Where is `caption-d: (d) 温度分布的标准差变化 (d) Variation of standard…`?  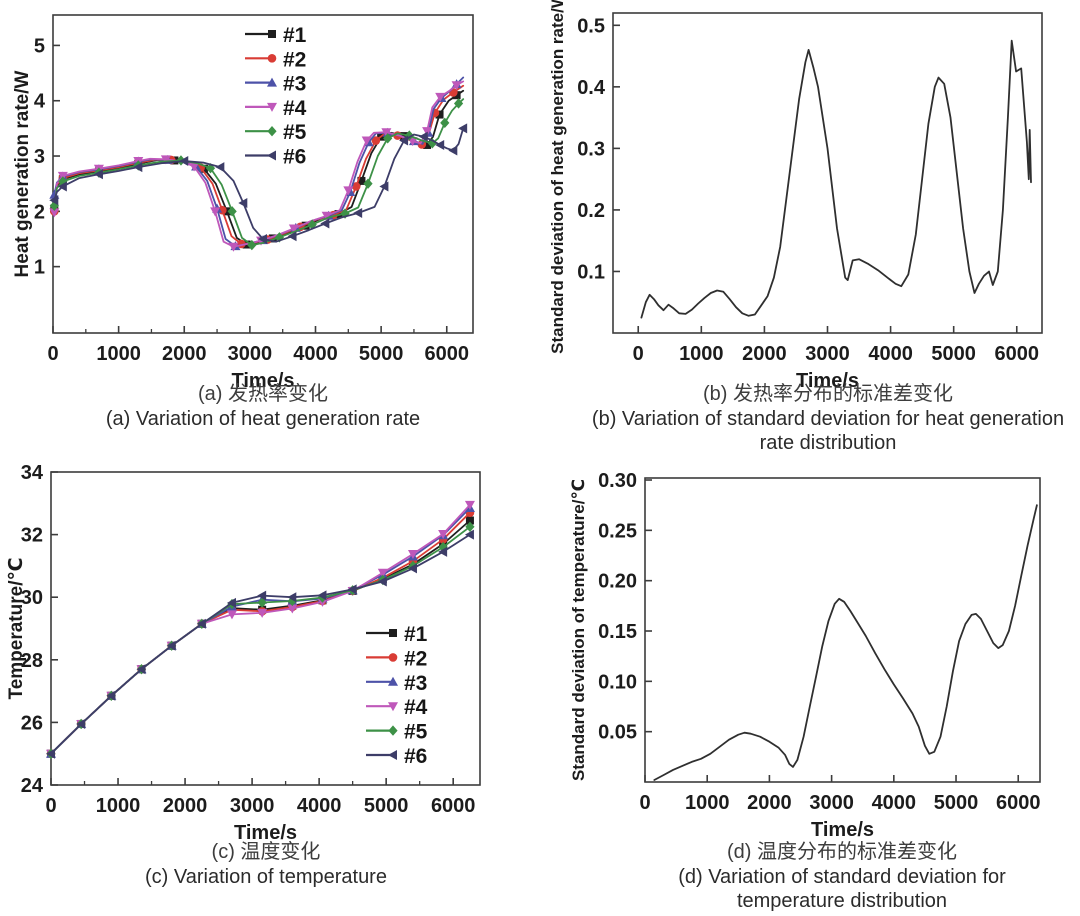
caption-d: (d) 温度分布的标准差变化 (d) Variation of standard… is located at coordinates (842, 876).